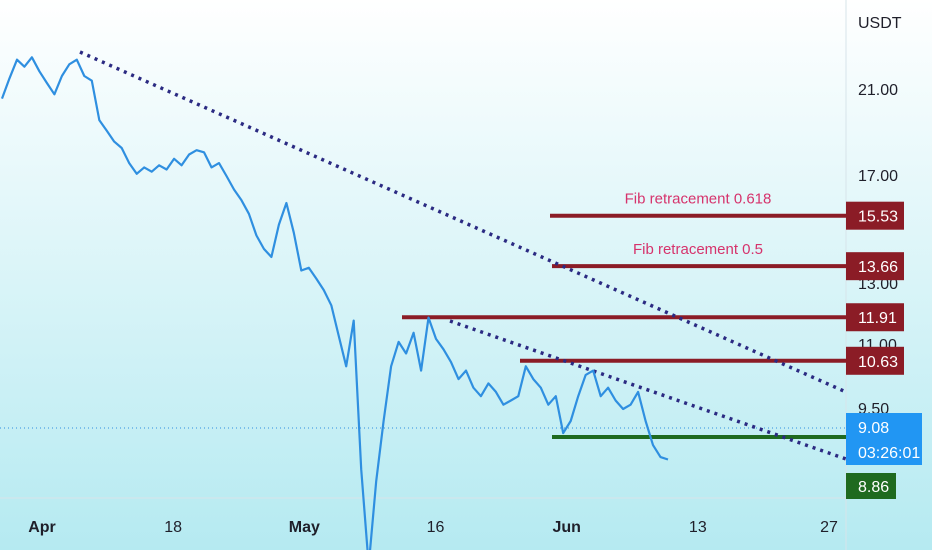 Image resolution: width=932 pixels, height=550 pixels. I want to click on x-tick-label: Jun, so click(566, 527).